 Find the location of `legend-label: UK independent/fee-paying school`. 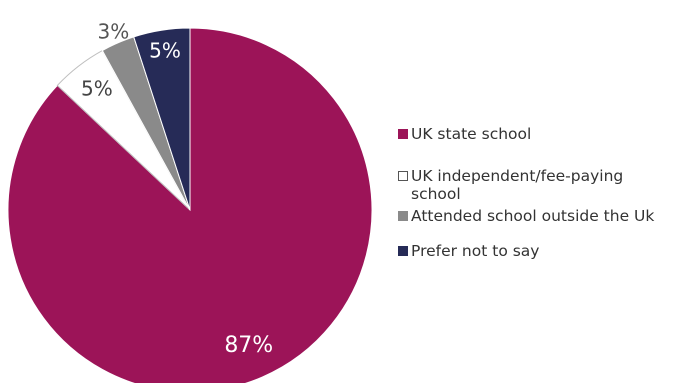

legend-label: UK independent/fee-paying school is located at coordinates (517, 185).